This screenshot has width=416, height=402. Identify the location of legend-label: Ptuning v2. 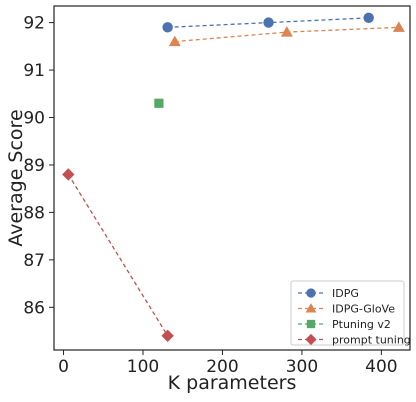
(361, 324).